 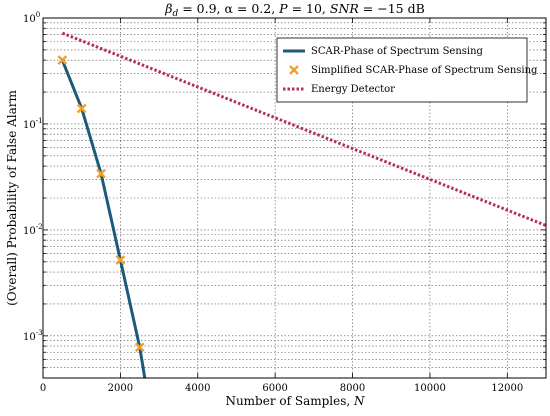 What do you see at coordinates (33, 230) in the screenshot?
I see `y-tick-label: 10⁻²` at bounding box center [33, 230].